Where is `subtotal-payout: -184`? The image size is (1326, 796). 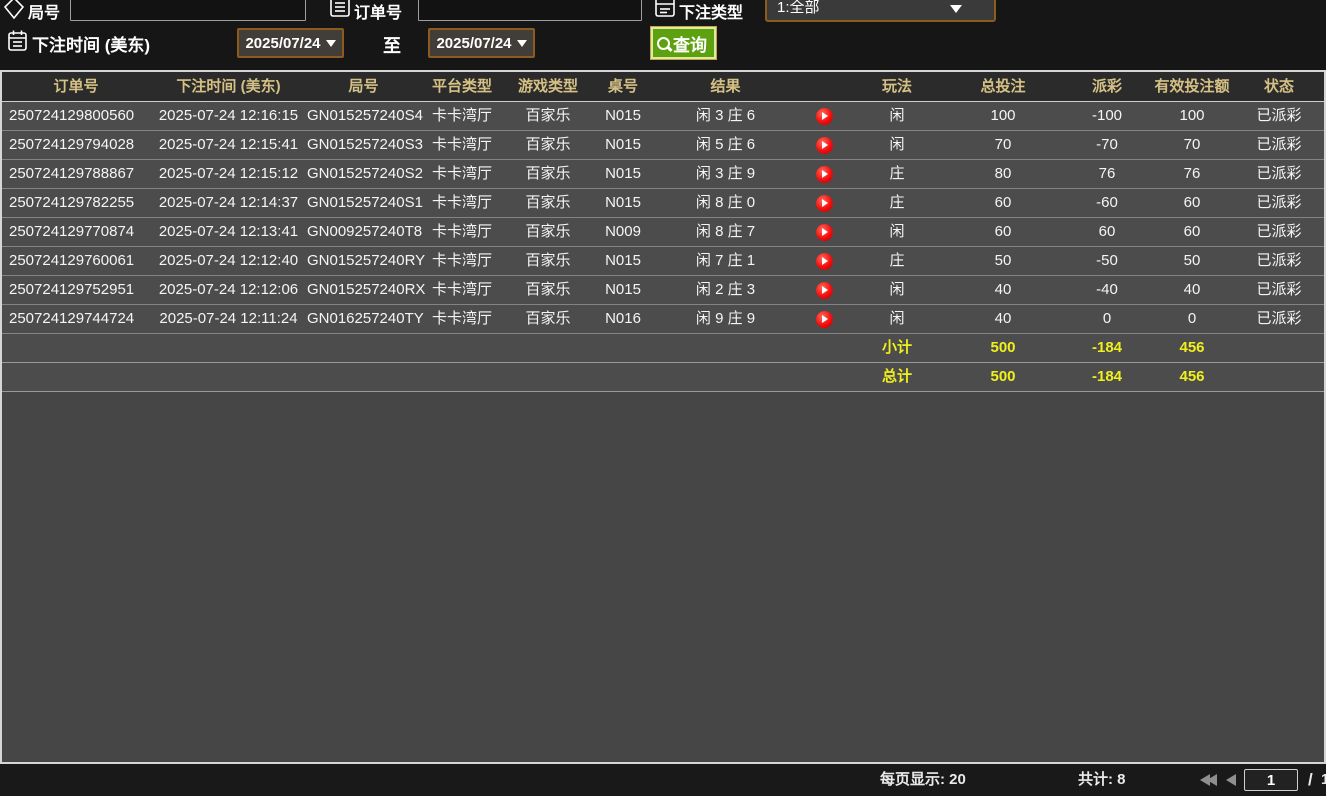 subtotal-payout: -184 is located at coordinates (1107, 347).